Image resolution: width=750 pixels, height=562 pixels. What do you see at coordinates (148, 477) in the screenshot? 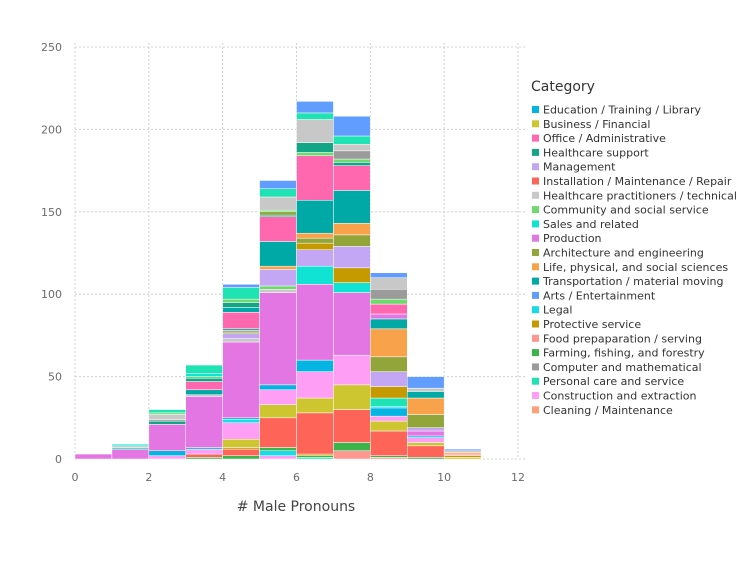
I see `x-tick-label: 2` at bounding box center [148, 477].